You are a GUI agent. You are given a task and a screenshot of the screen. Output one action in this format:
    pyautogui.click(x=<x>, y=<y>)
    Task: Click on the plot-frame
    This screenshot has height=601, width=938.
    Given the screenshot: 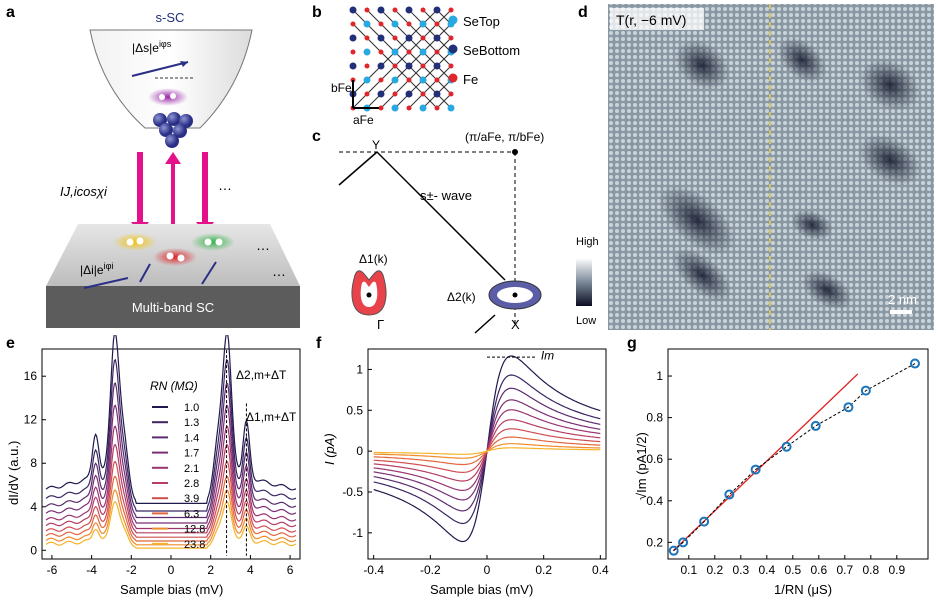 What is the action you would take?
    pyautogui.click(x=798, y=454)
    